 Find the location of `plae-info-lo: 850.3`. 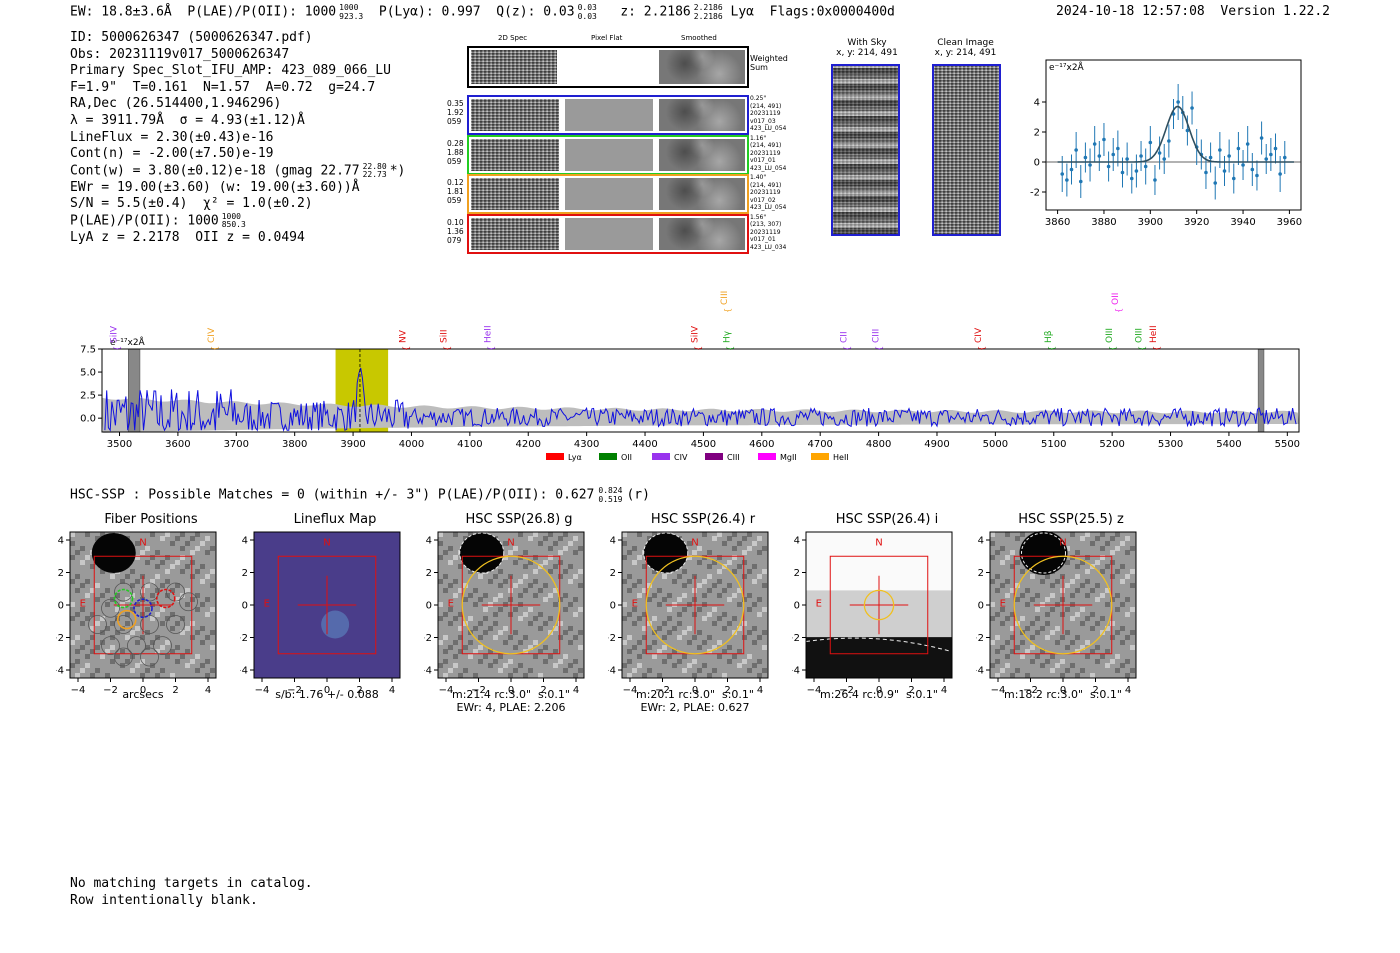

plae-info-lo: 850.3 is located at coordinates (233, 225).